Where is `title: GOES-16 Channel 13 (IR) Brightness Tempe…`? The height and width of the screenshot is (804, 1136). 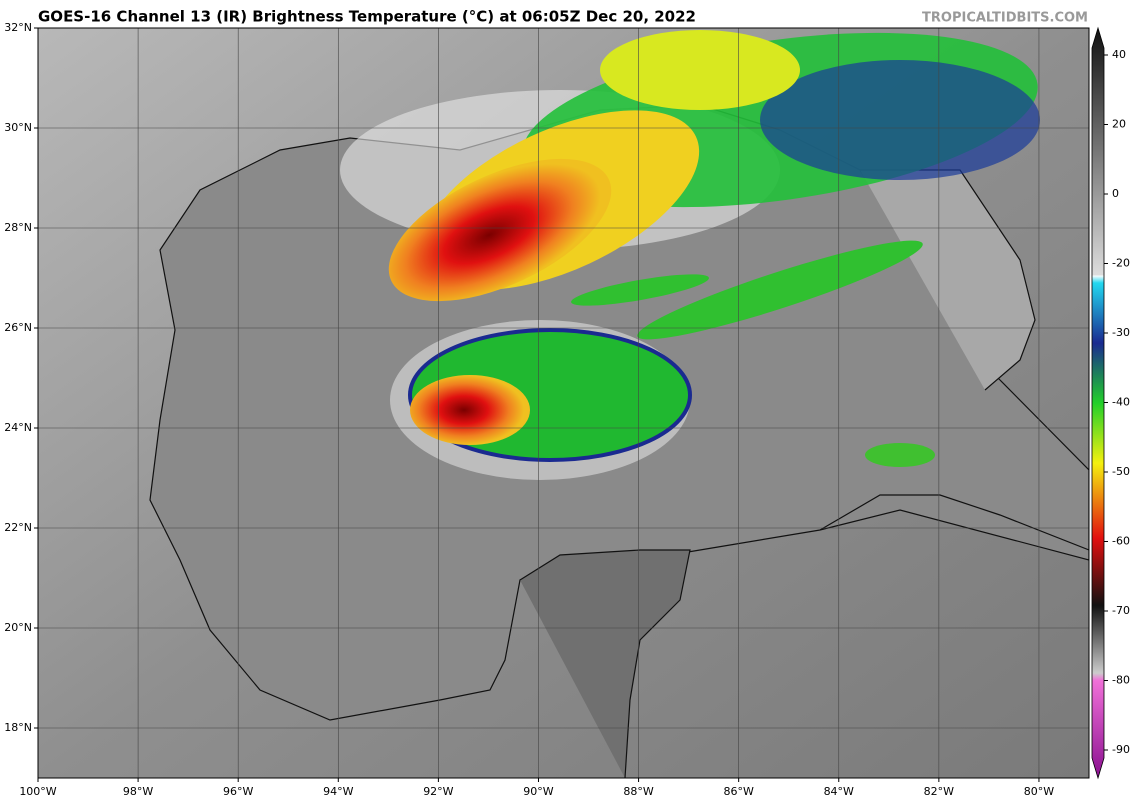
title: GOES-16 Channel 13 (IR) Brightness Tempe… is located at coordinates (367, 17).